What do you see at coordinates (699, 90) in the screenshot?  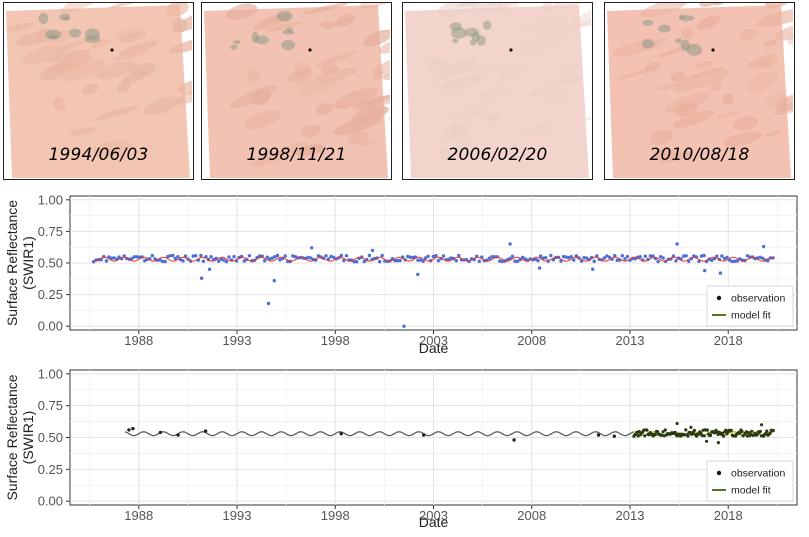 I see `satellite-scene` at bounding box center [699, 90].